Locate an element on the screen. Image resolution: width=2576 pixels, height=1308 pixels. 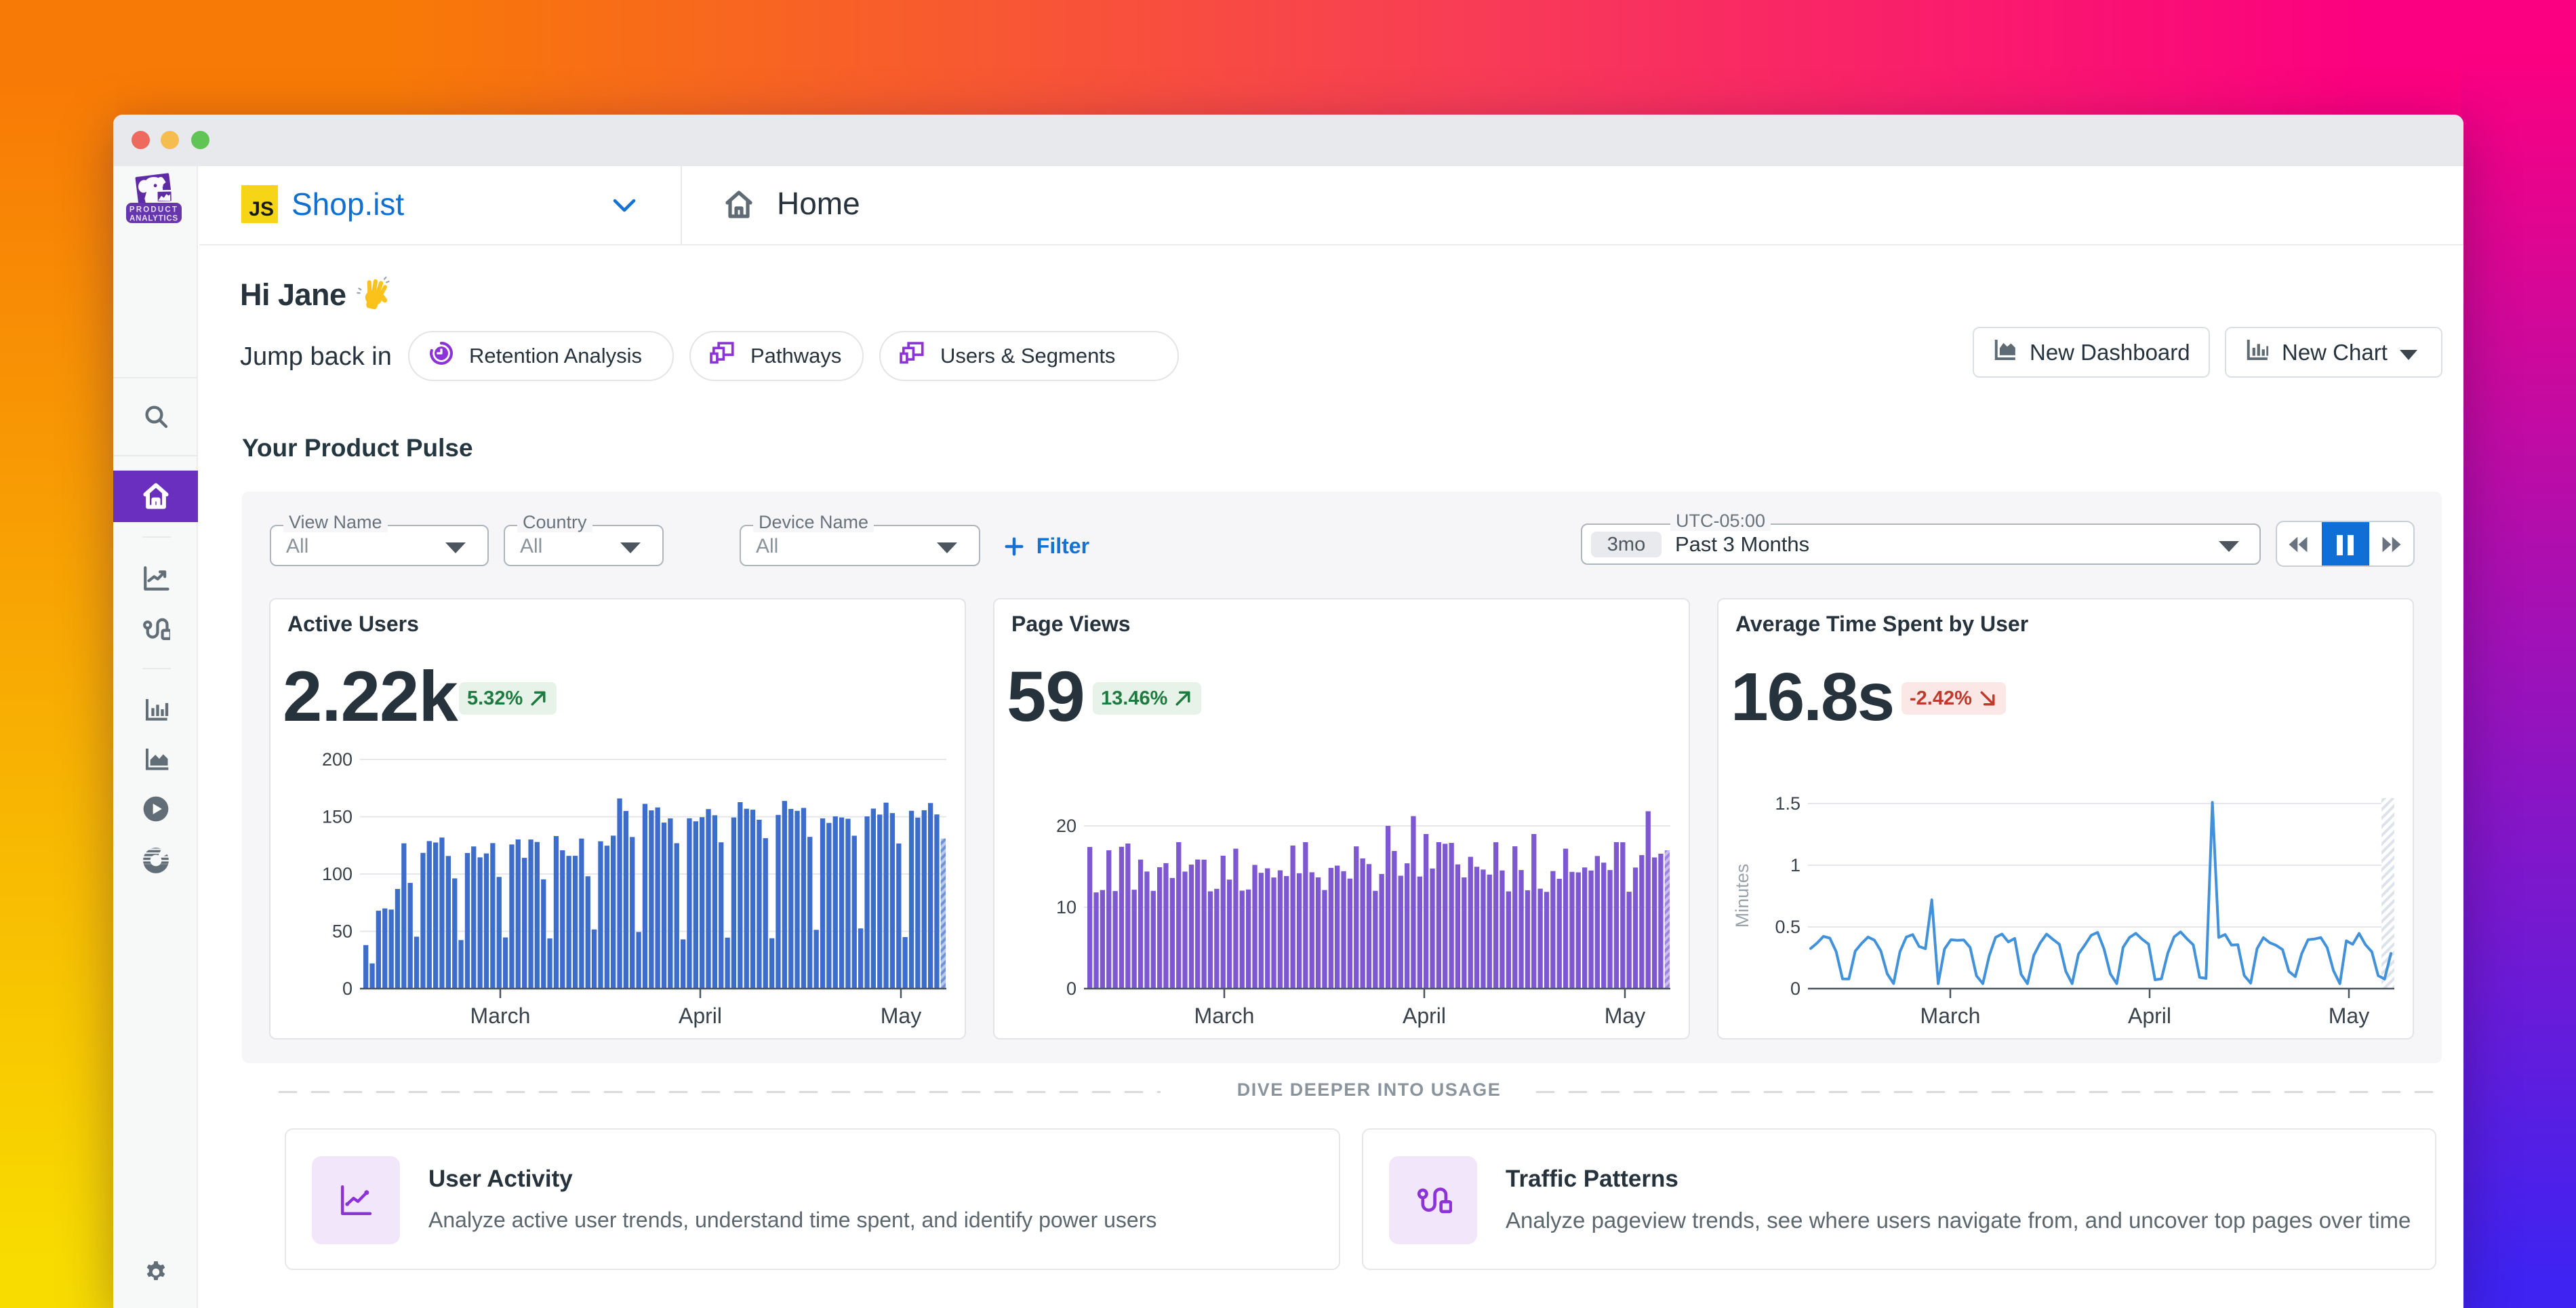
svg-text: 10 is located at coordinates (1066, 907).